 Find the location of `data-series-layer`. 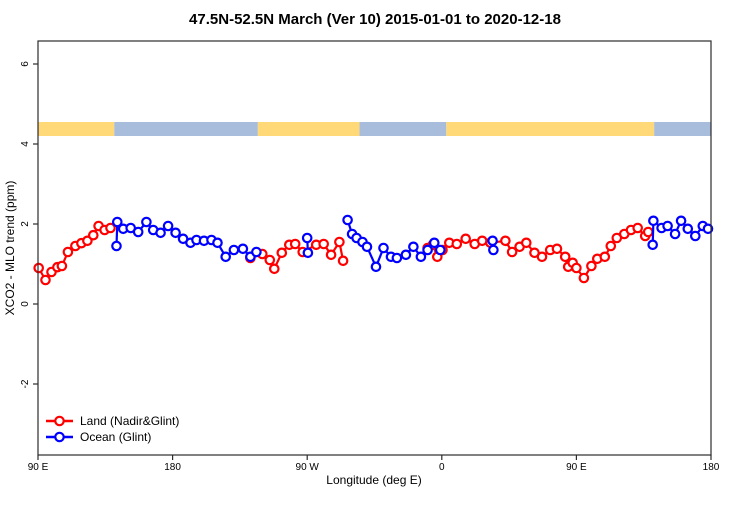

data-series-layer is located at coordinates (373, 250).